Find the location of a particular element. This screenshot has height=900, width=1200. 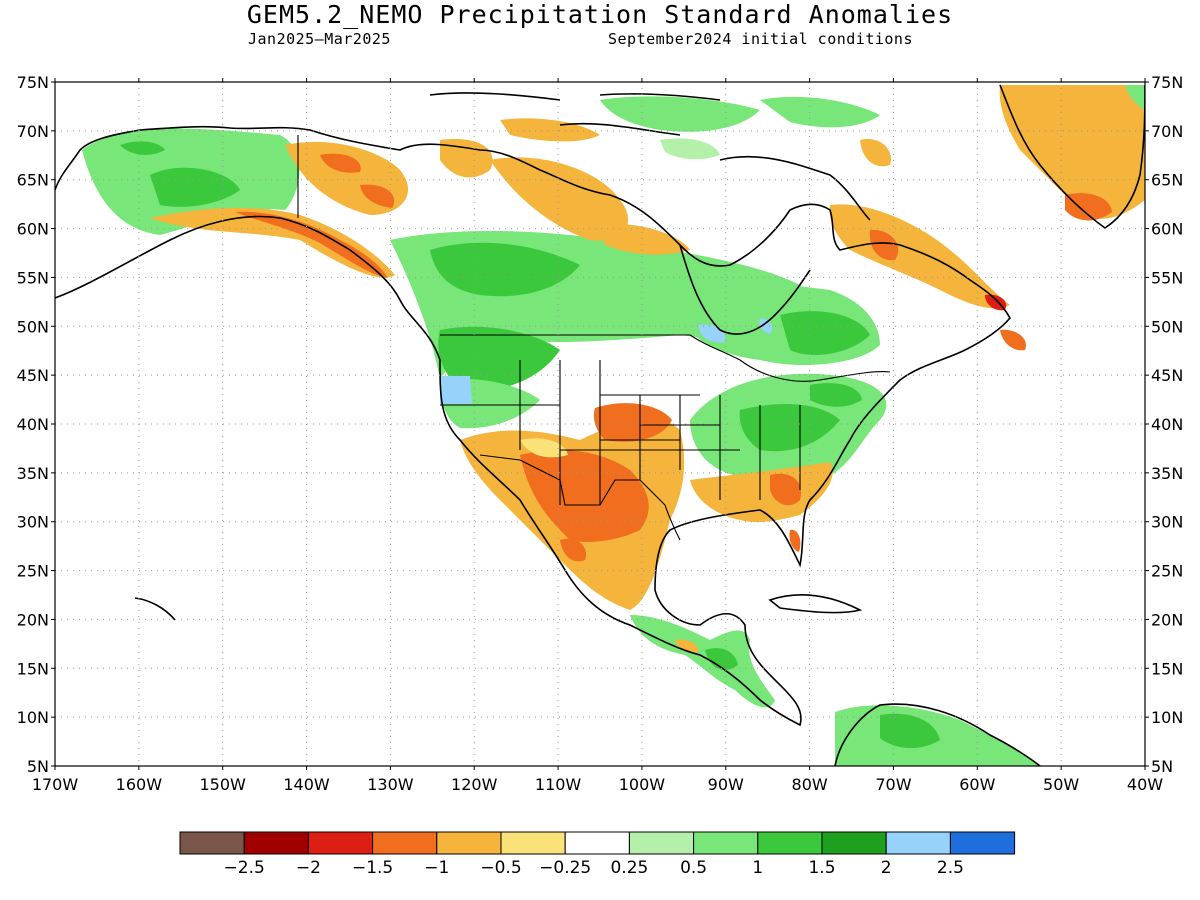

colorbar-label: 1.5 is located at coordinates (821, 868).